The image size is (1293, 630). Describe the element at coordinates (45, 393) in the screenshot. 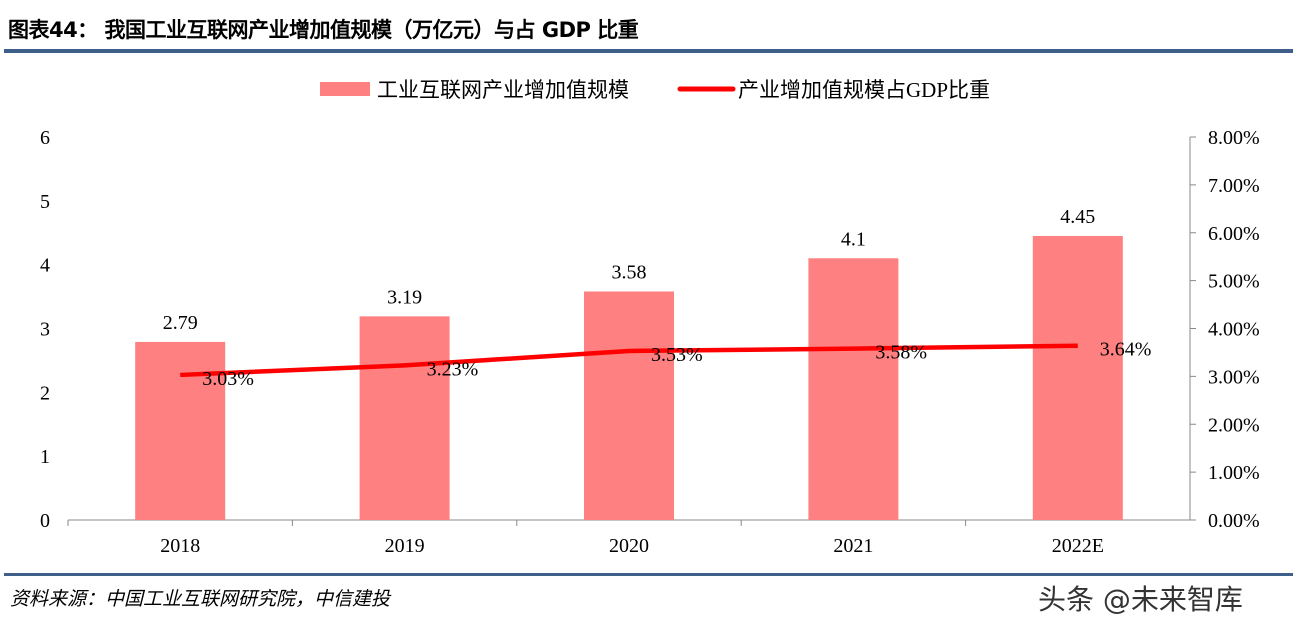

I see `left-tick-label: 2` at that location.